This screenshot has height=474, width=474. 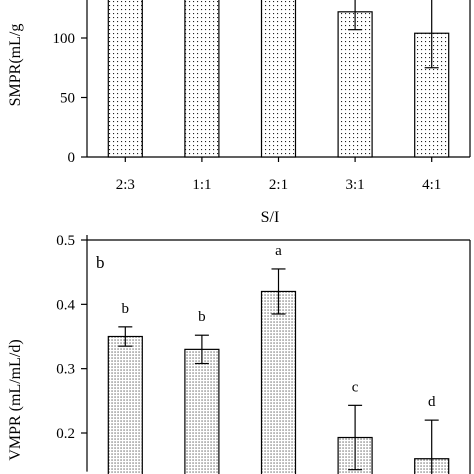 I want to click on panel-b-y-axis-label: VMPR (mL/mL/d), so click(x=15, y=399).